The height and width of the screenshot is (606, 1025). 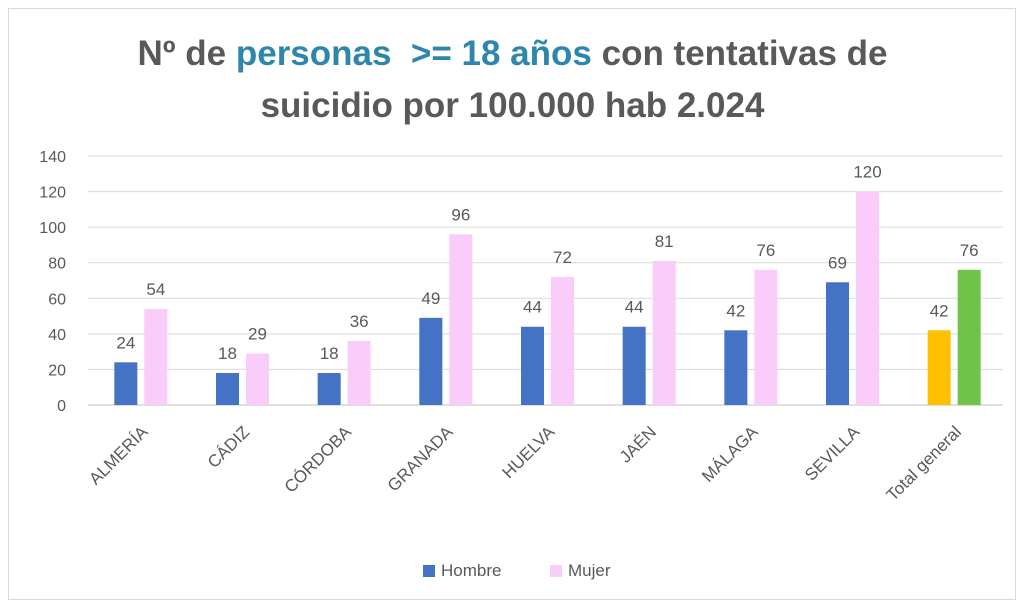 I want to click on data-label: 72, so click(x=562, y=257).